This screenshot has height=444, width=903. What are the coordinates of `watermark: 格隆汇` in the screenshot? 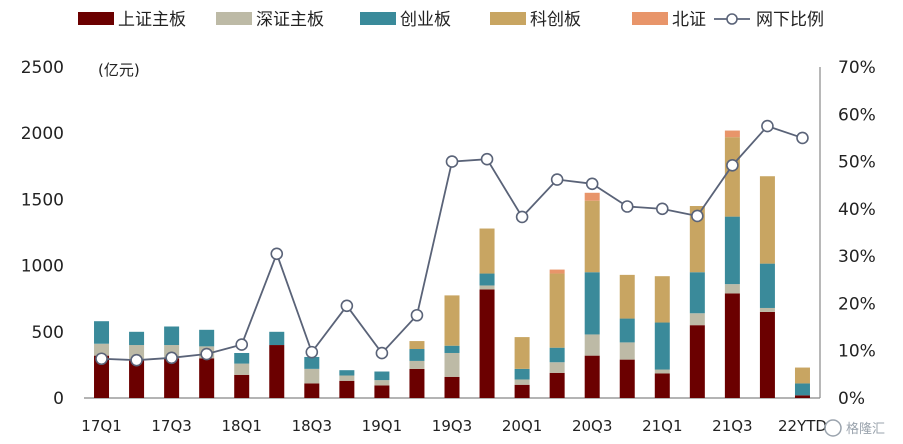 It's located at (854, 428).